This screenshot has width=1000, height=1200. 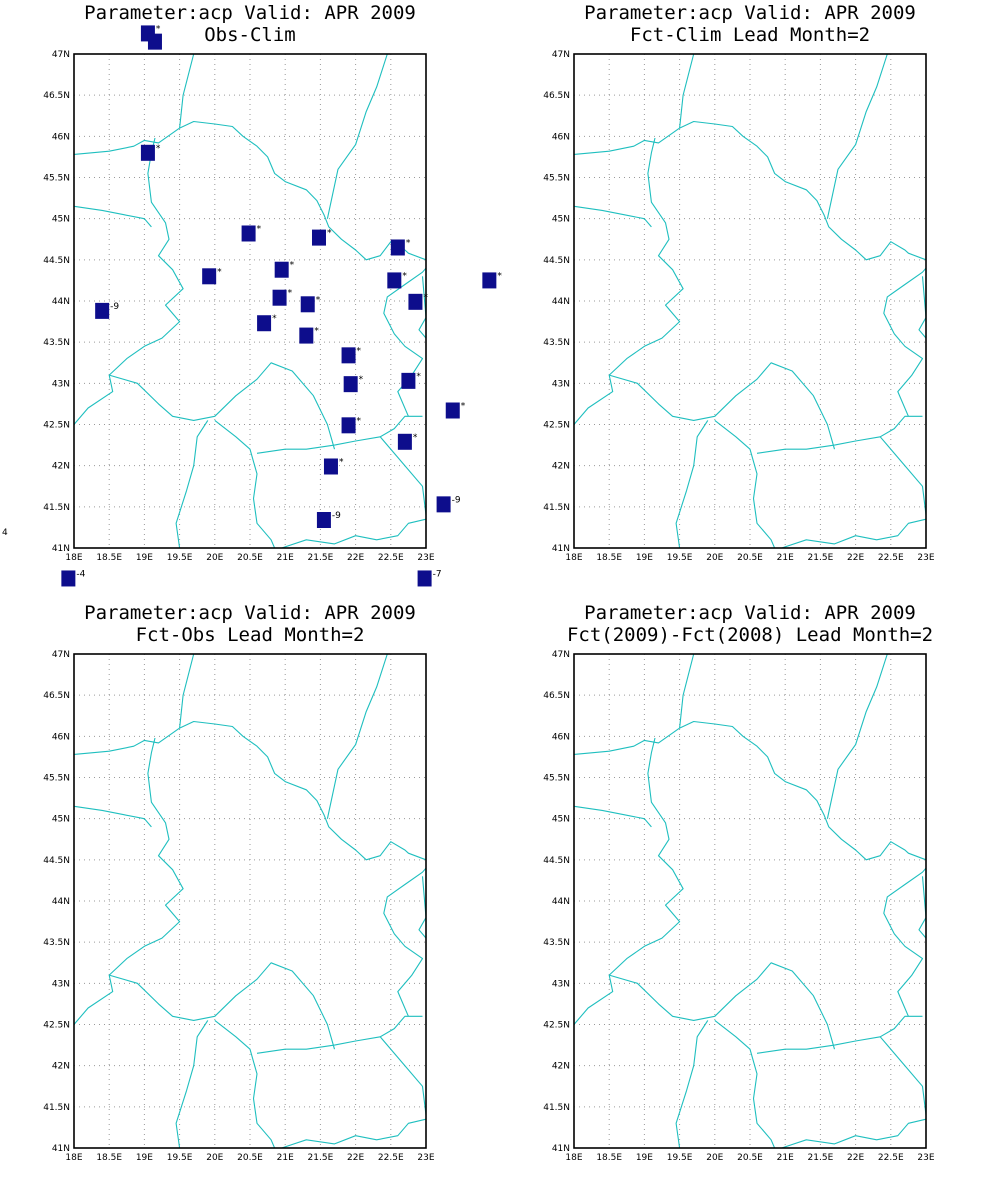 I want to click on lon-tick-label: 18.5E, so click(x=109, y=558).